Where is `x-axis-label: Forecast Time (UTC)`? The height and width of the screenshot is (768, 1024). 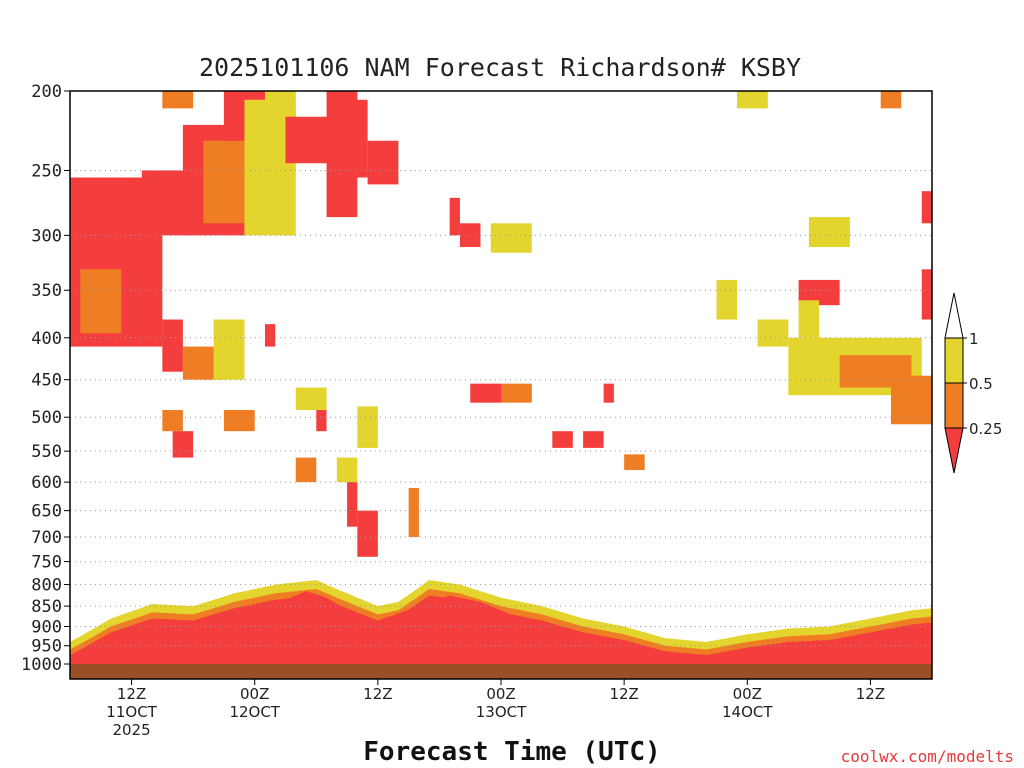 x-axis-label: Forecast Time (UTC) is located at coordinates (511, 752).